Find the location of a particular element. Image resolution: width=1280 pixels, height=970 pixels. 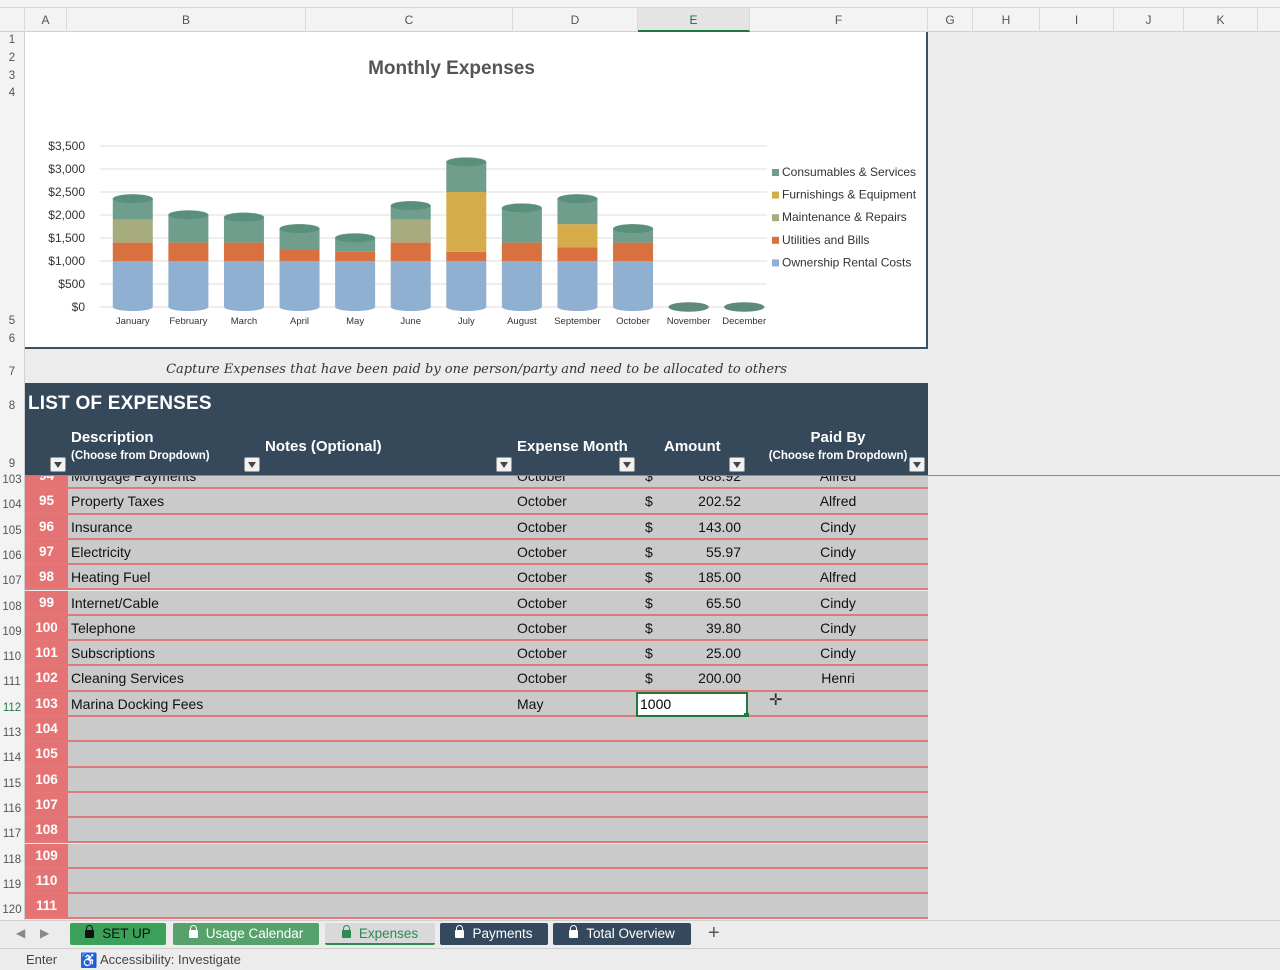

table-row: 101 Subscriptions October $25.00 Cindy is located at coordinates (476, 654).